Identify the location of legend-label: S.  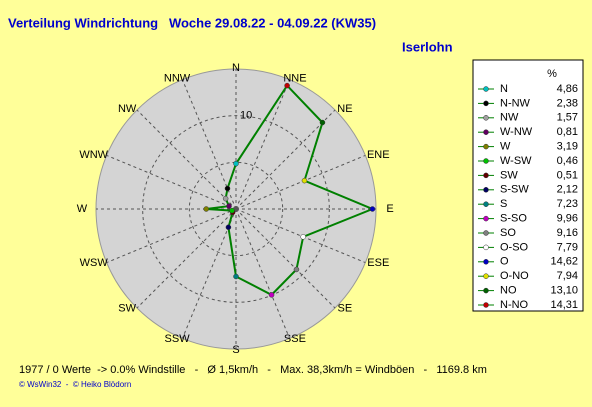
(503, 204).